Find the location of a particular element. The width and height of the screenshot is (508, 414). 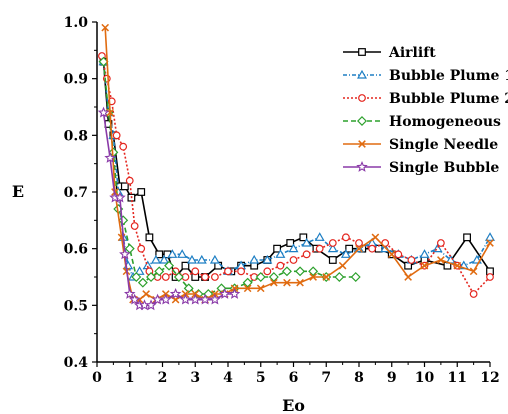

y-tick-label: 0.6 is located at coordinates (76, 250).